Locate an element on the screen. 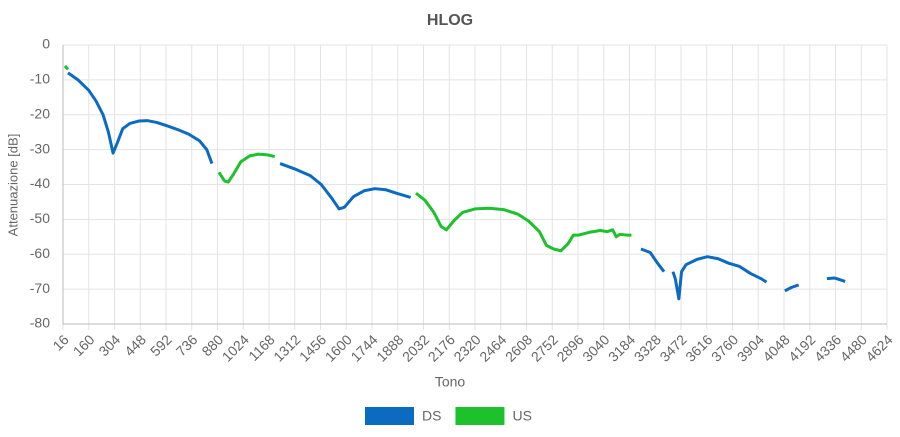 The image size is (900, 437). x-tick-label: 1024 is located at coordinates (235, 347).